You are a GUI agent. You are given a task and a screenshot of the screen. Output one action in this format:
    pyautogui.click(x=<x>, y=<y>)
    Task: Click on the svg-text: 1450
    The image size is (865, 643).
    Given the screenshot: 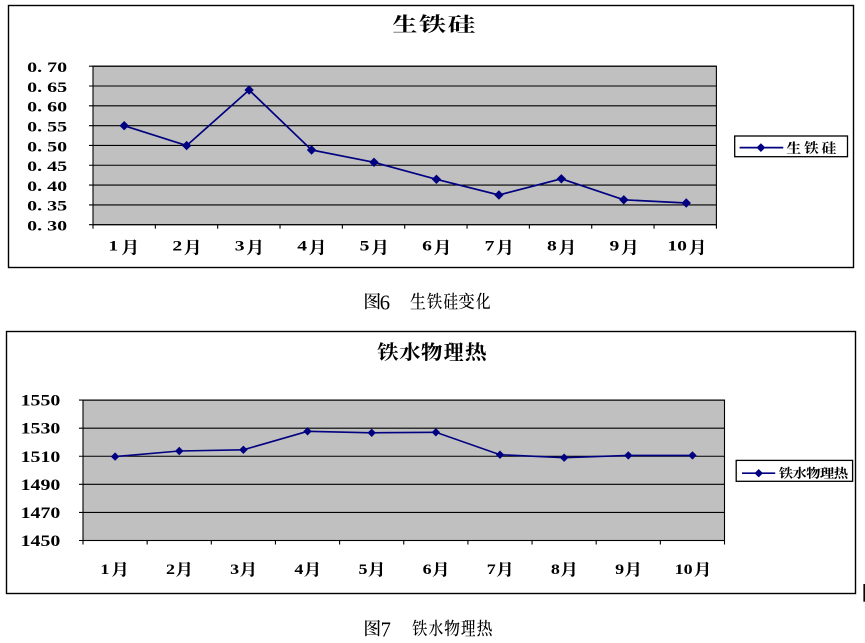 What is the action you would take?
    pyautogui.click(x=41, y=541)
    